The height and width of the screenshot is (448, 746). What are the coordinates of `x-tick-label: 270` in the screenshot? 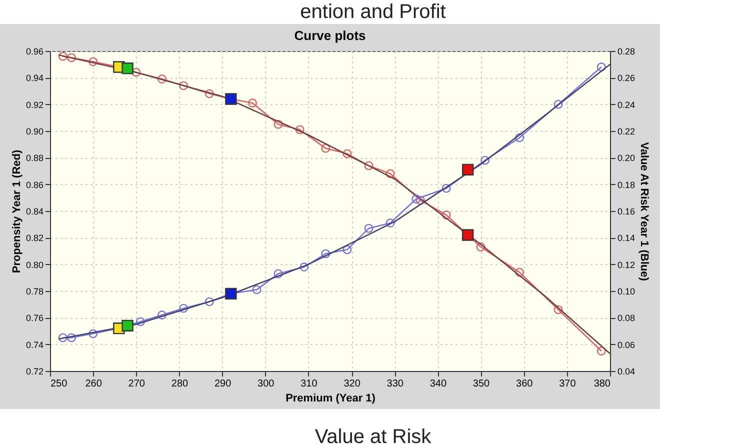 It's located at (137, 384).